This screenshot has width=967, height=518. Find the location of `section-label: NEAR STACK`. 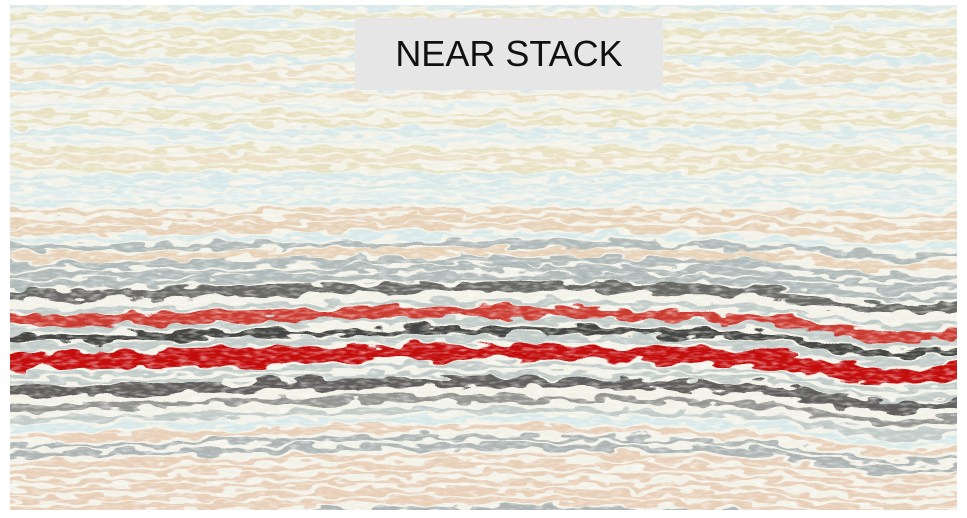

section-label: NEAR STACK is located at coordinates (509, 54).